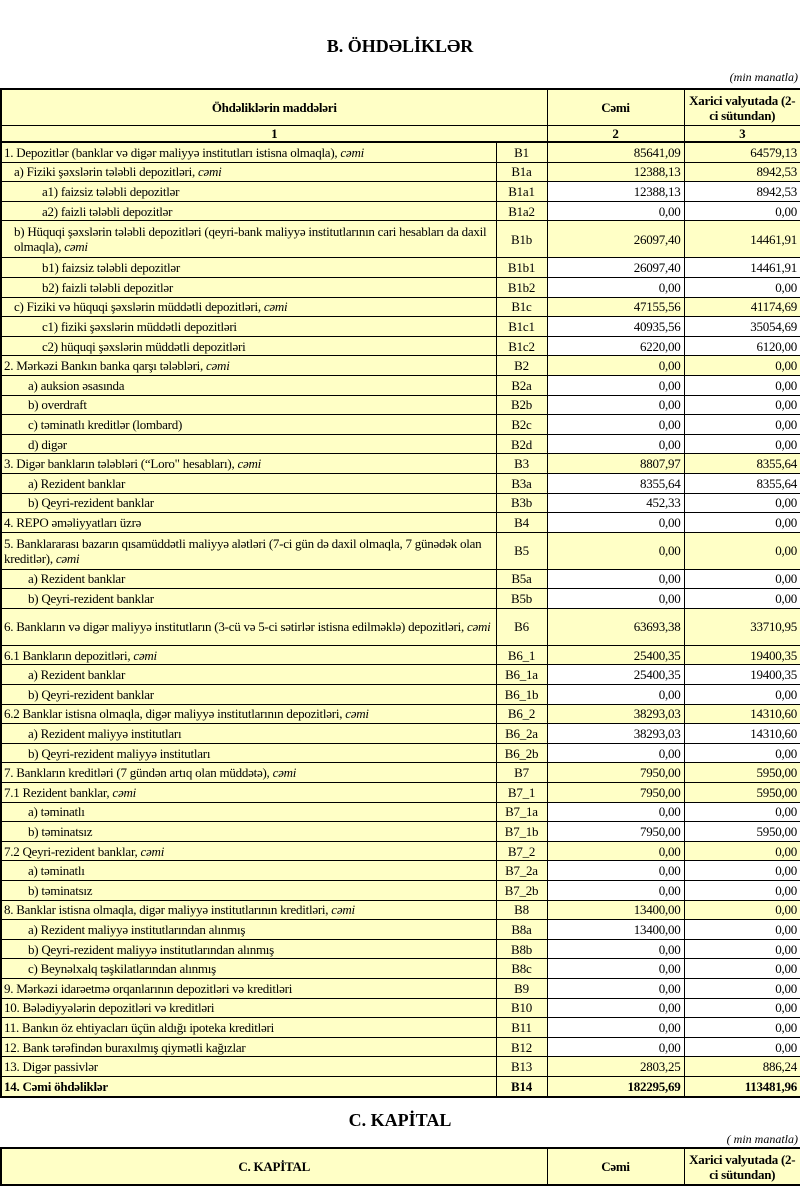 This screenshot has height=1186, width=800. What do you see at coordinates (521, 172) in the screenshot?
I see `row-code: B1a` at bounding box center [521, 172].